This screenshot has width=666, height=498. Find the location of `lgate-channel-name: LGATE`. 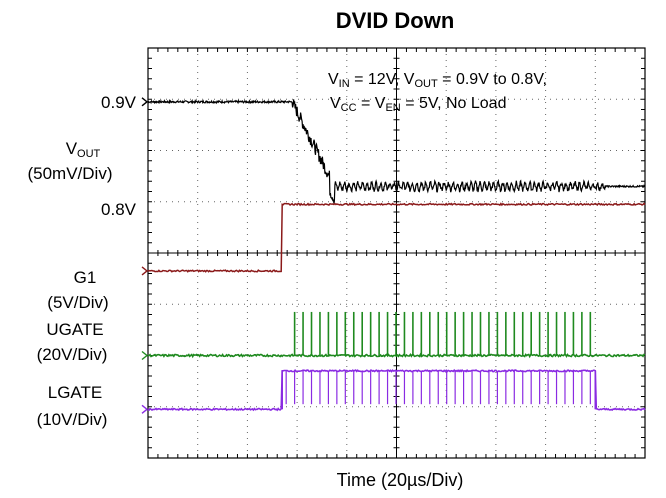

lgate-channel-name: LGATE is located at coordinates (75, 392).